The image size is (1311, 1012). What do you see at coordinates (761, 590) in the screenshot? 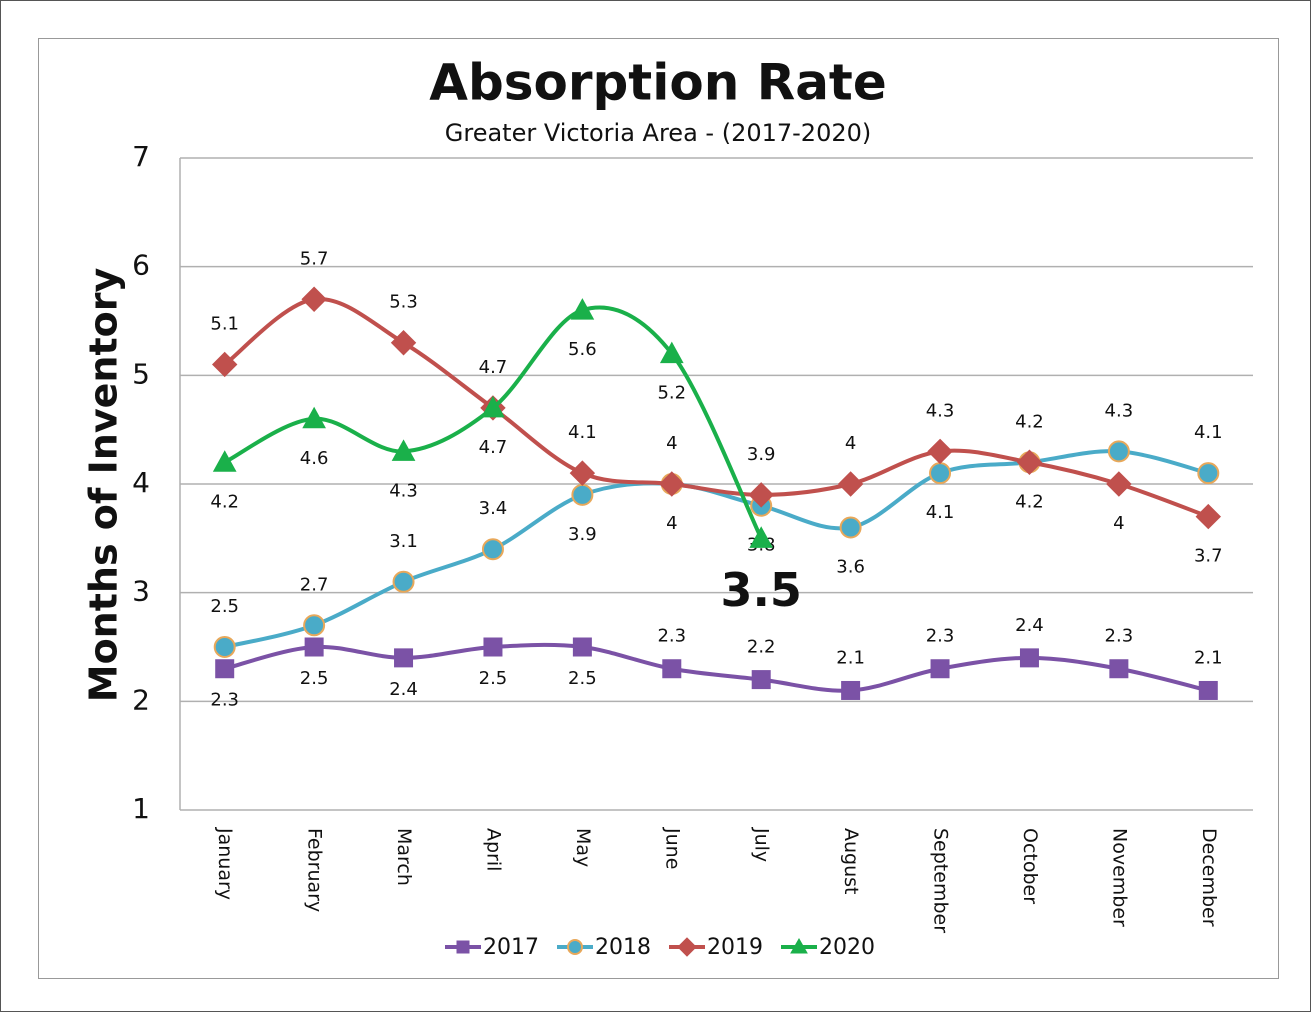
I see `data-label: 3.5` at bounding box center [761, 590].